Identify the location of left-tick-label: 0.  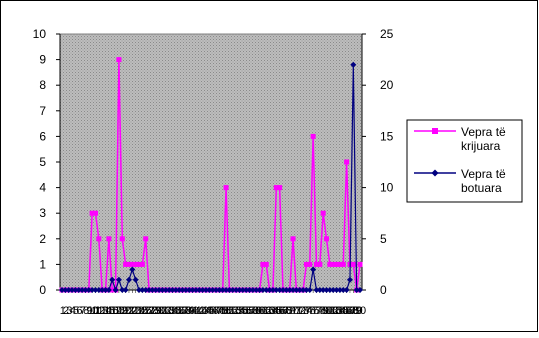
(42, 290).